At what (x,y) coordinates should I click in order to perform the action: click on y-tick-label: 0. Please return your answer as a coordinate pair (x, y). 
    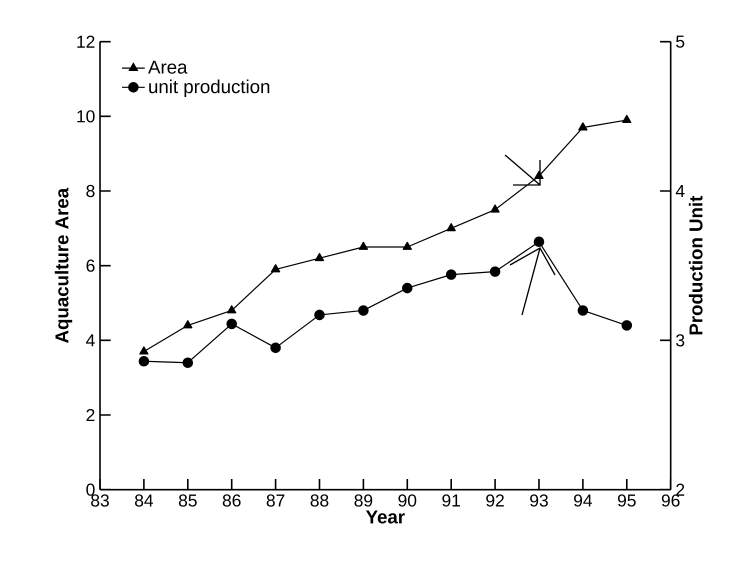
    Looking at the image, I should click on (90, 490).